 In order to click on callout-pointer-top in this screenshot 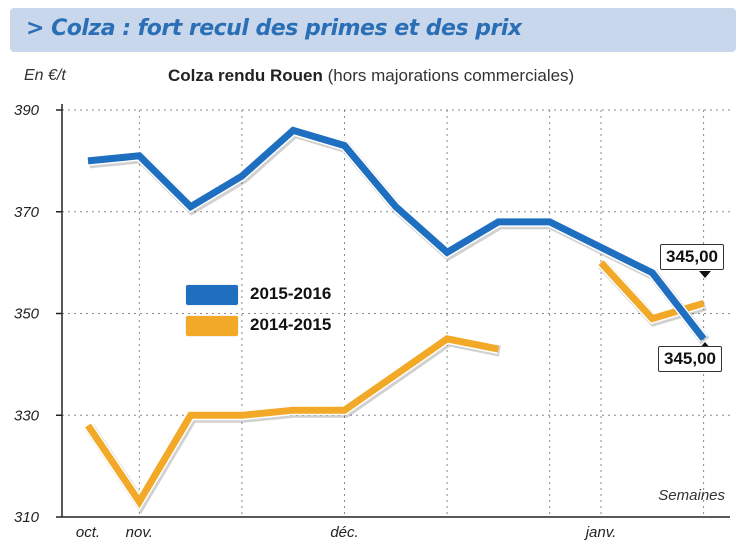, I will do `click(705, 274)`.